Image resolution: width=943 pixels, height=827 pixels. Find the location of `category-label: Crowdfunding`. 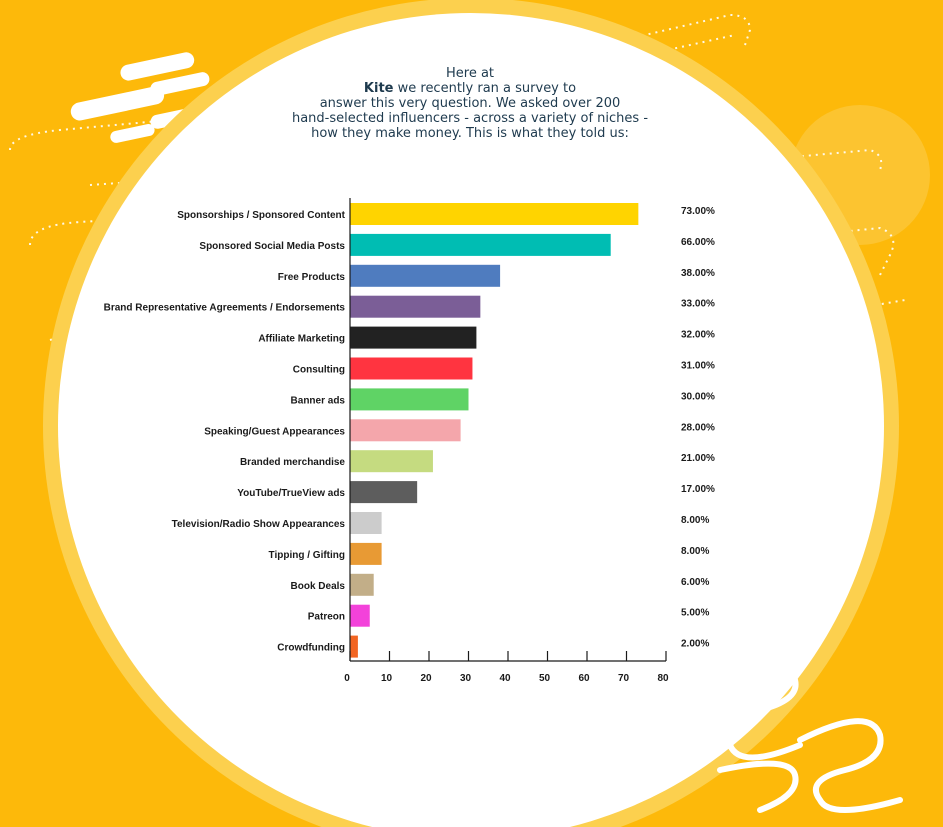

category-label: Crowdfunding is located at coordinates (311, 648).